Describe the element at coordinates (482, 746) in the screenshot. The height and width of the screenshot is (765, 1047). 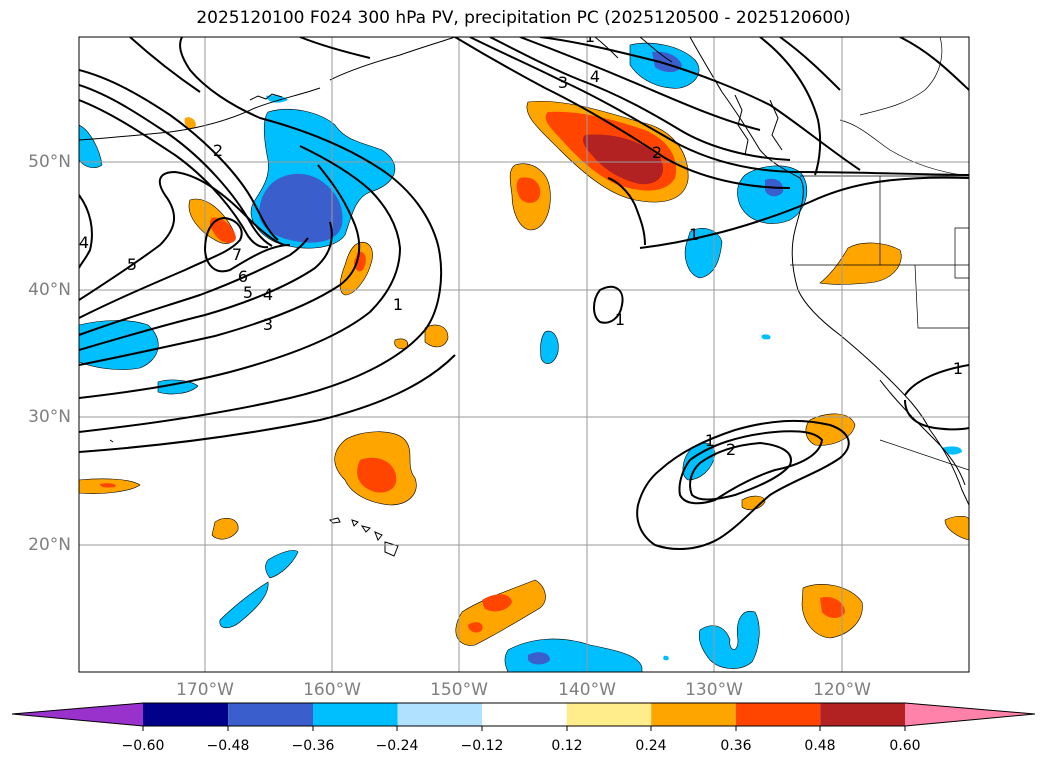
I see `colorbar-tick-label: −0.12` at that location.